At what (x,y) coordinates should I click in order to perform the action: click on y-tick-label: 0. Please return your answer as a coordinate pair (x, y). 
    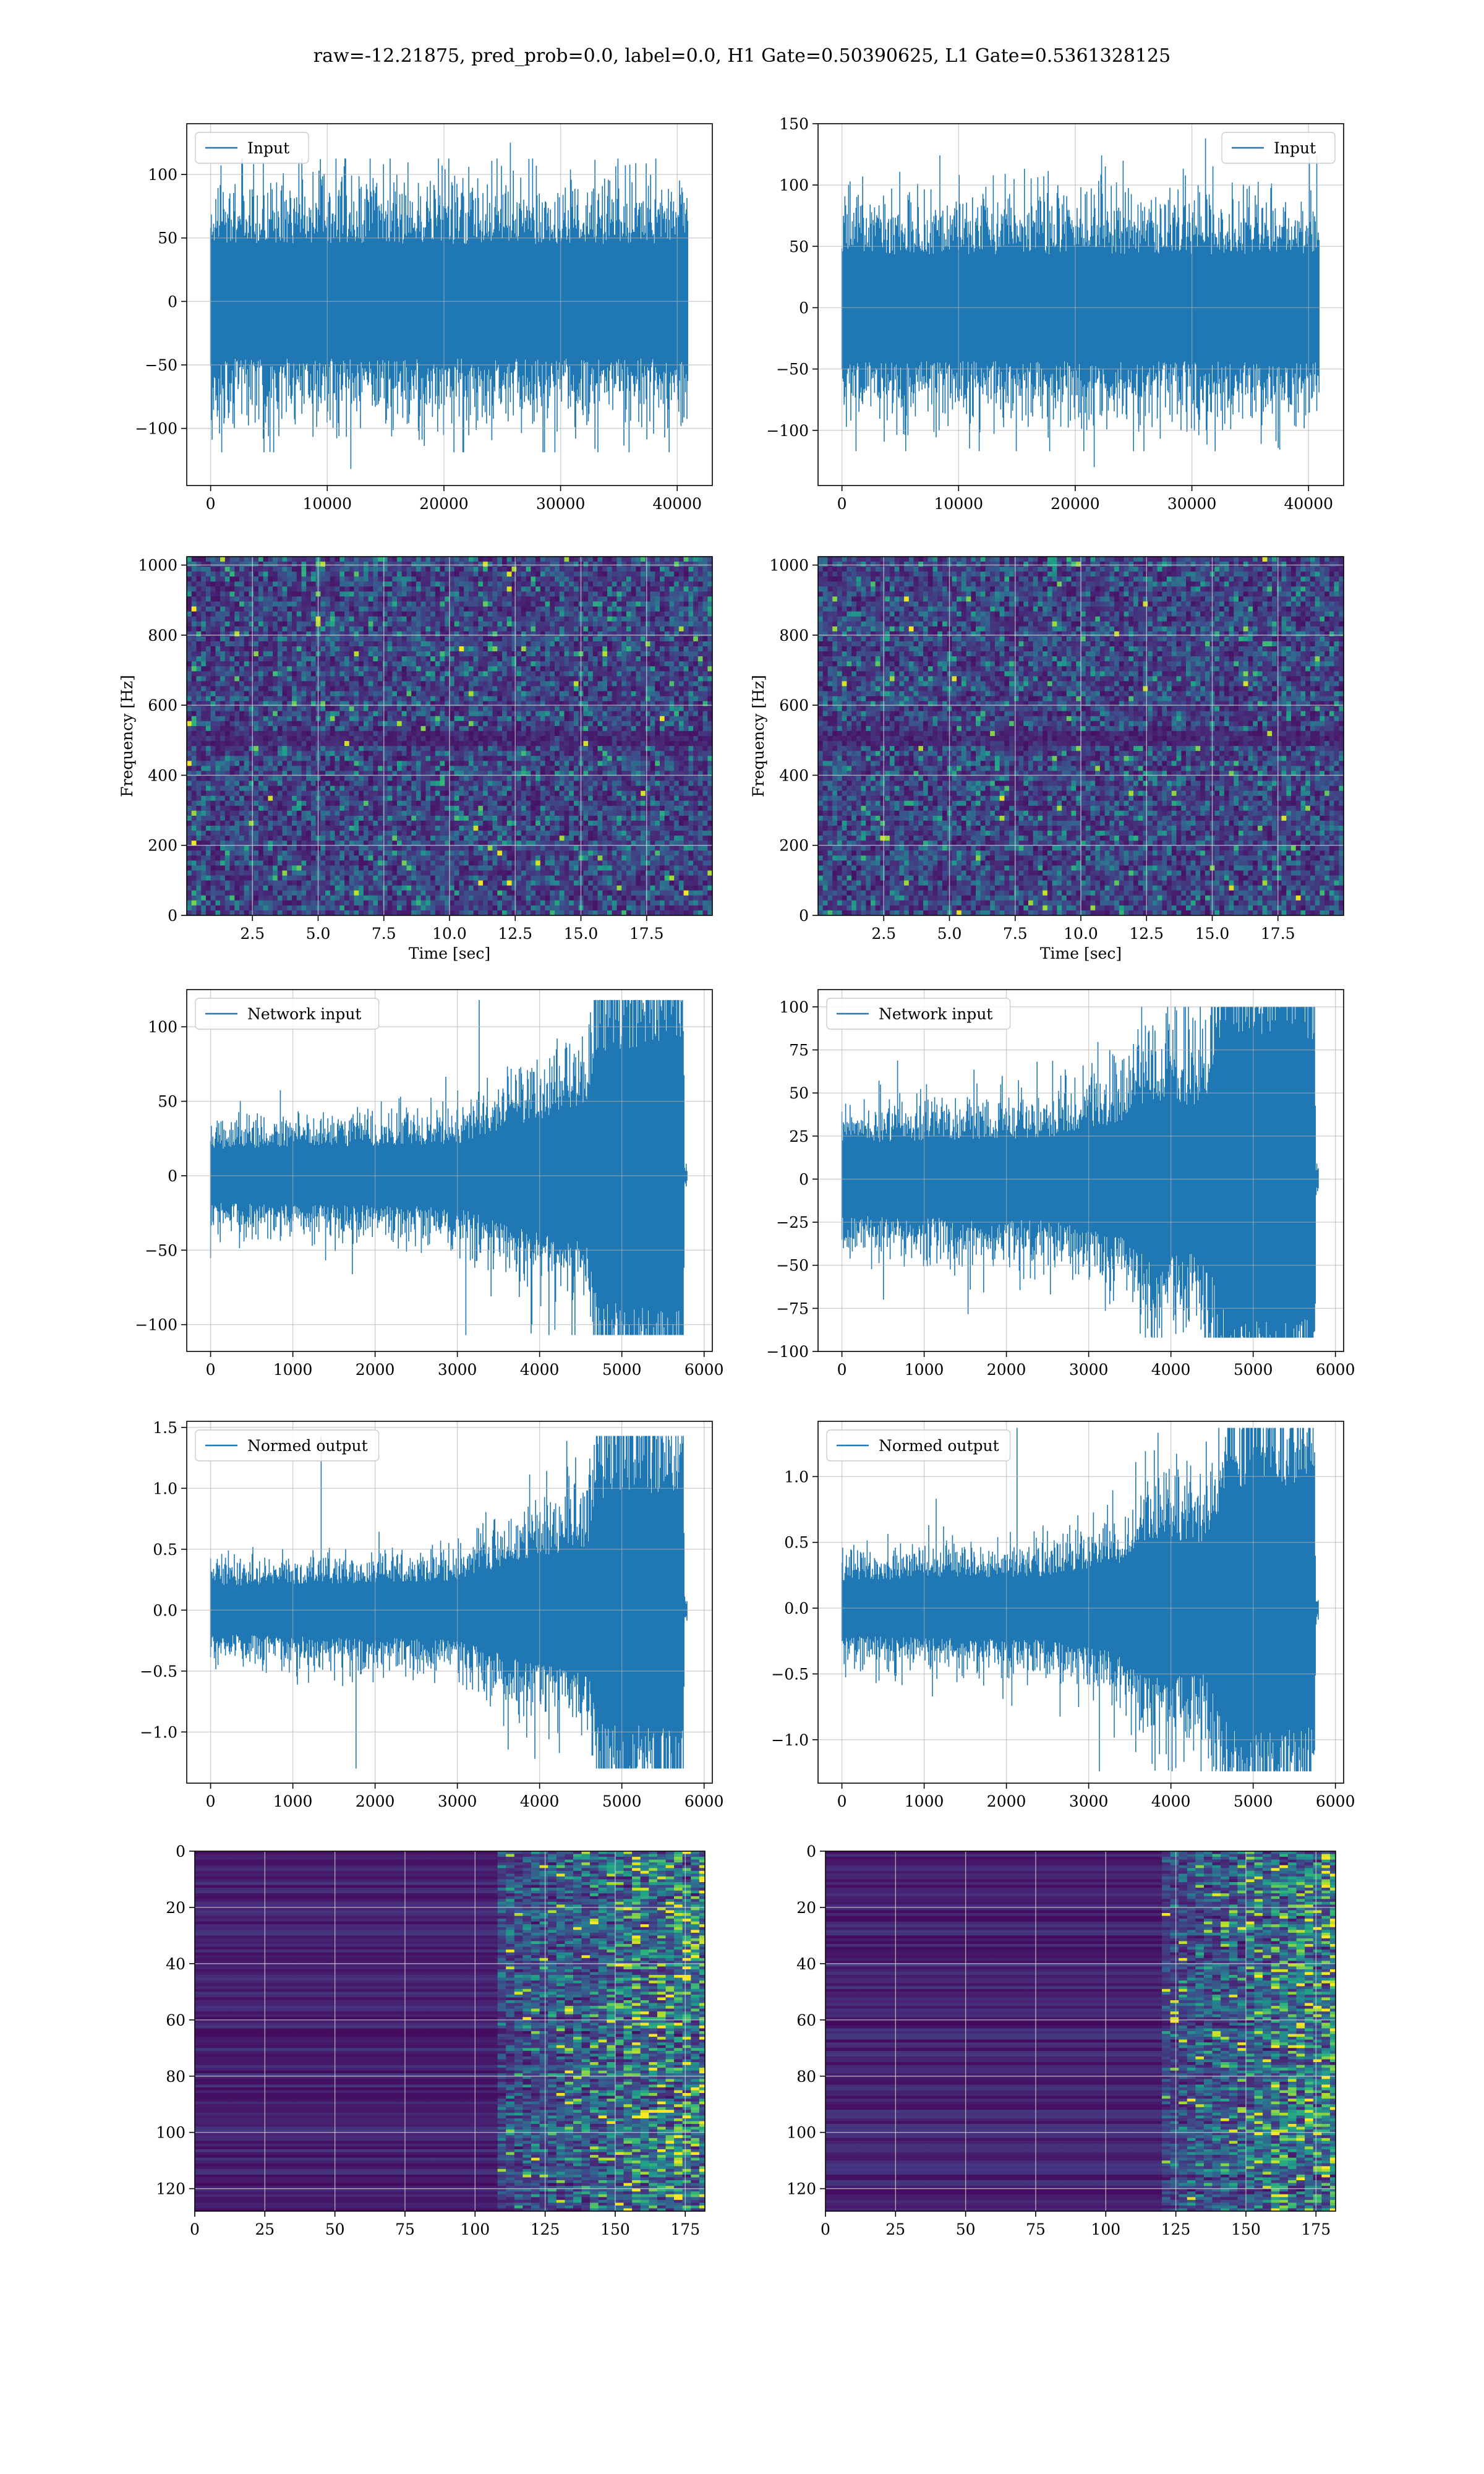
    Looking at the image, I should click on (804, 308).